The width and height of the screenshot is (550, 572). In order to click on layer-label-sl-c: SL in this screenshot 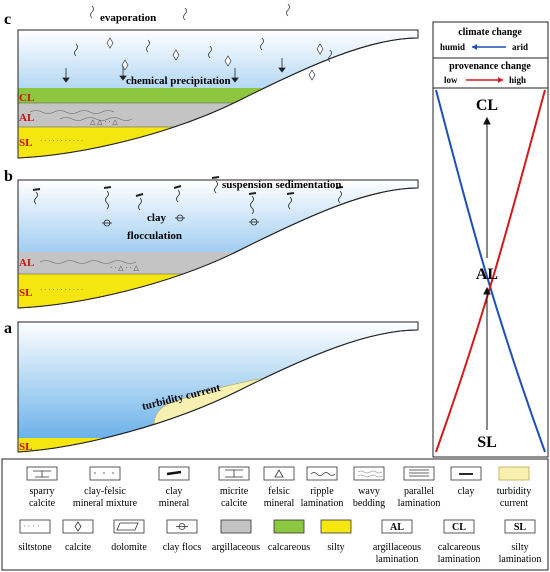, I will do `click(25, 143)`.